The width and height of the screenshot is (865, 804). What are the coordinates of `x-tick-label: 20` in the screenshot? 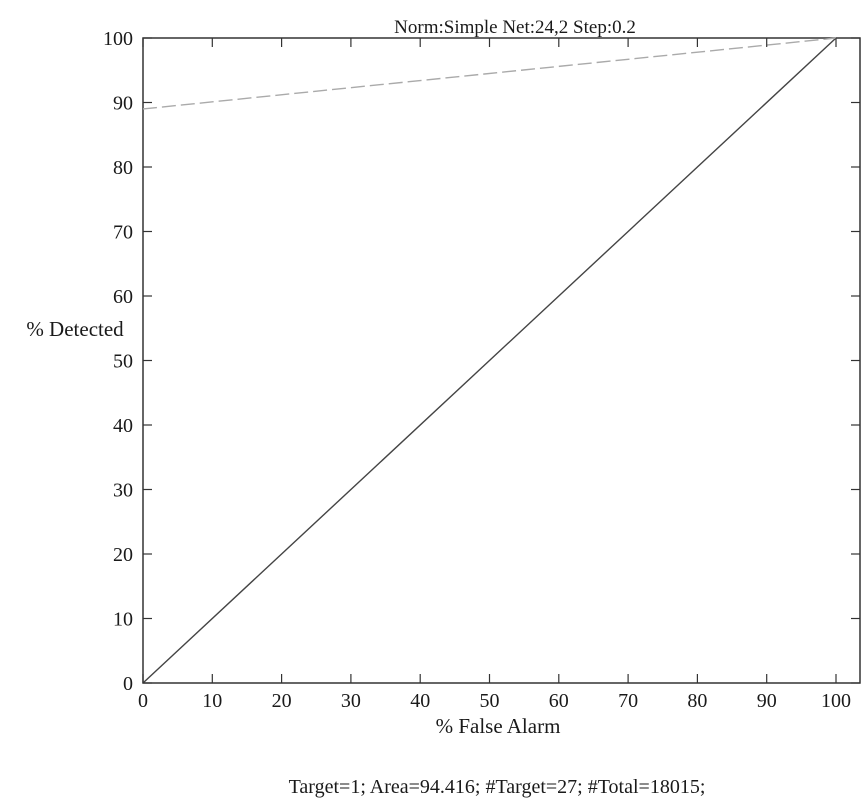 It's located at (282, 701).